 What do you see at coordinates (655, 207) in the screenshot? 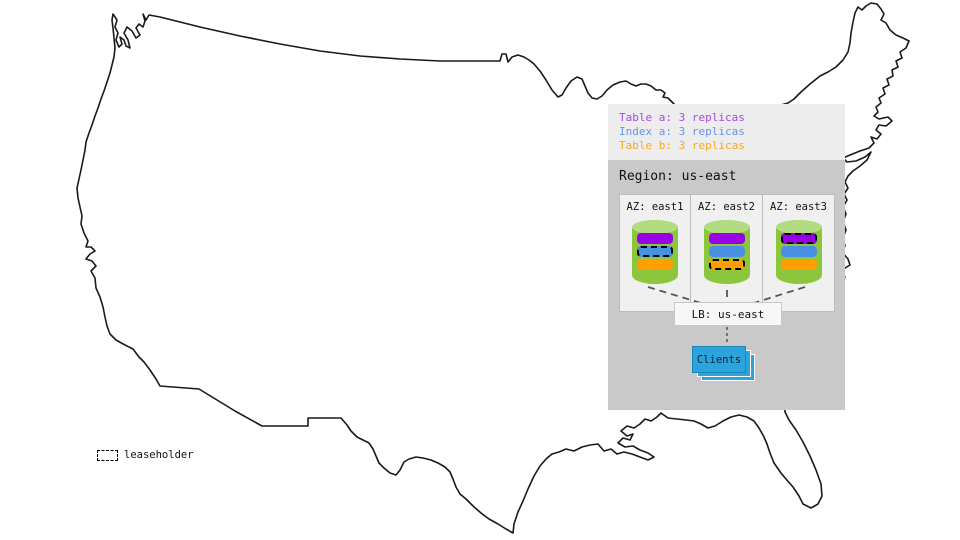
I see `az-east1-label: AZ: east1` at bounding box center [655, 207].